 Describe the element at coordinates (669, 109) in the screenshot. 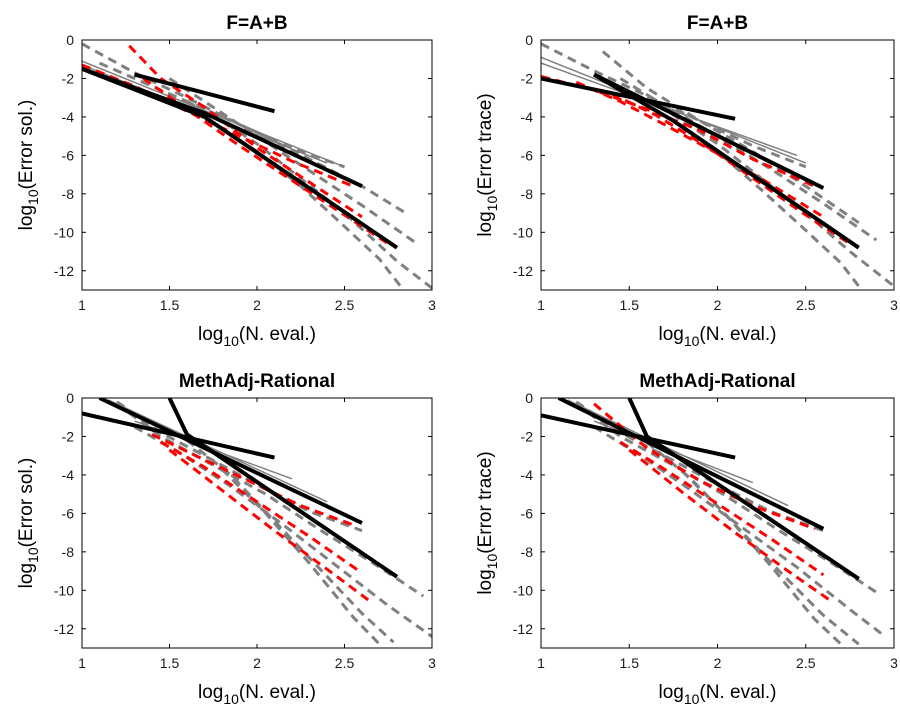

I see `series-line-gray-thin` at that location.